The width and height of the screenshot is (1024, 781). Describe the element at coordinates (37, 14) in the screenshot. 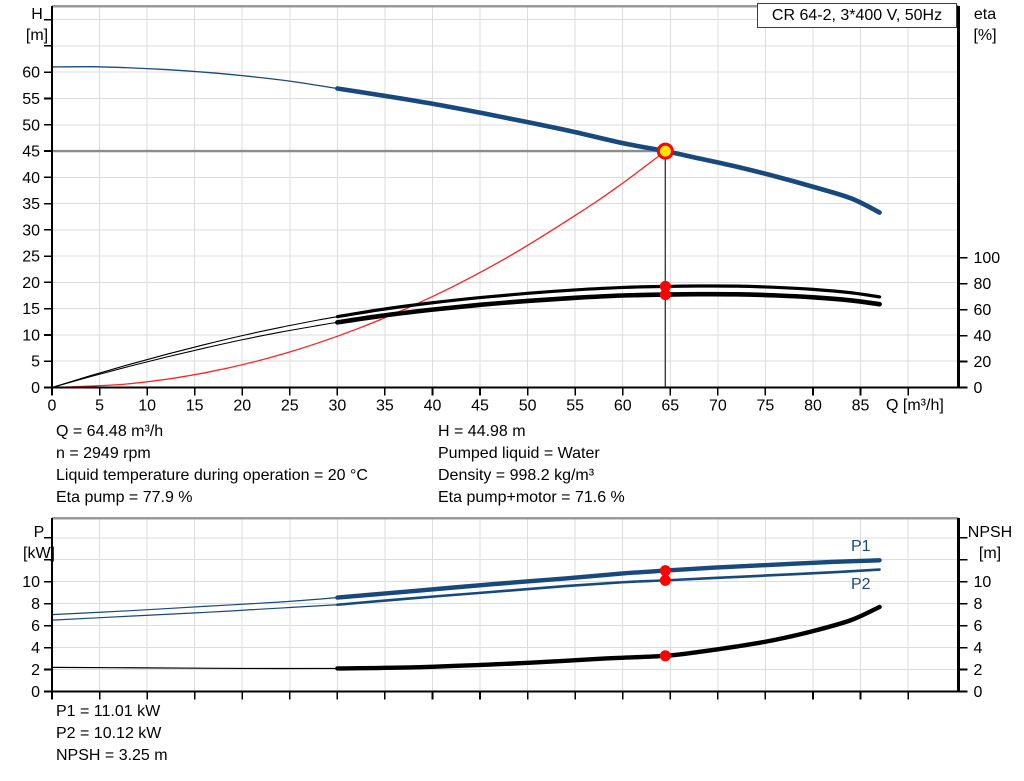

I see `left-axis-unit-head-line1: H` at that location.